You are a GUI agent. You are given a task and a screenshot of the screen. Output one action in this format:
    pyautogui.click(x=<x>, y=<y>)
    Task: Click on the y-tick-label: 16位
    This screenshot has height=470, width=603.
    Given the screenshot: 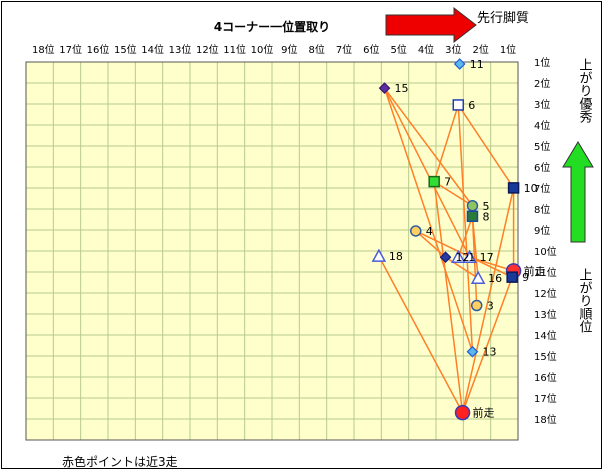 What is the action you would take?
    pyautogui.click(x=545, y=377)
    